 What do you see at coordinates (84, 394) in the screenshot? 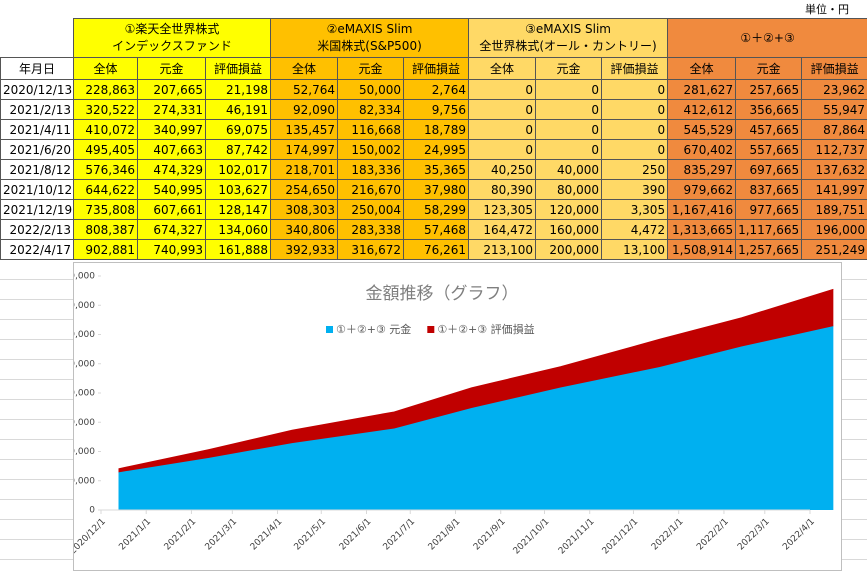
I see `y-tick-label: 800,000` at bounding box center [84, 394].